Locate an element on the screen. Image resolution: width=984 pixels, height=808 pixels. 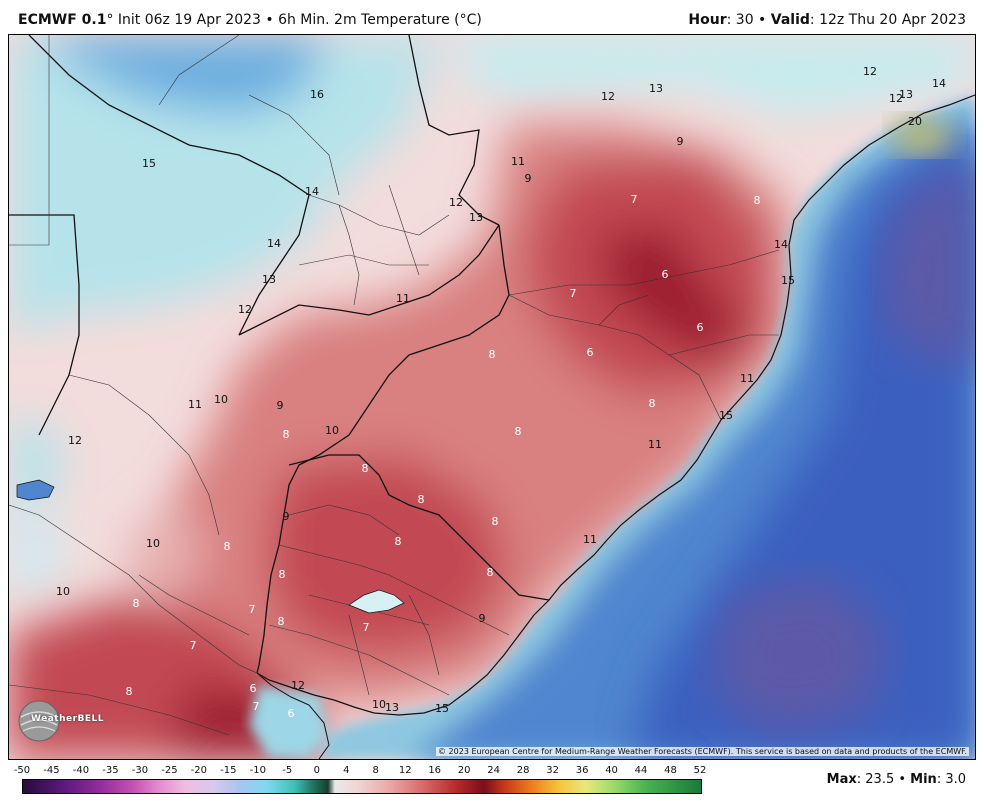
max-min-stats: Max: 23.5 • Min: 3.0 is located at coordinates (896, 779).